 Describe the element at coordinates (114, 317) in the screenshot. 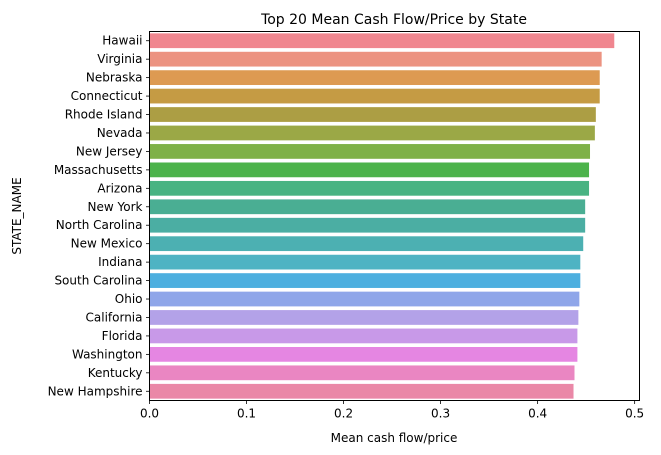

I see `category-label: California` at that location.